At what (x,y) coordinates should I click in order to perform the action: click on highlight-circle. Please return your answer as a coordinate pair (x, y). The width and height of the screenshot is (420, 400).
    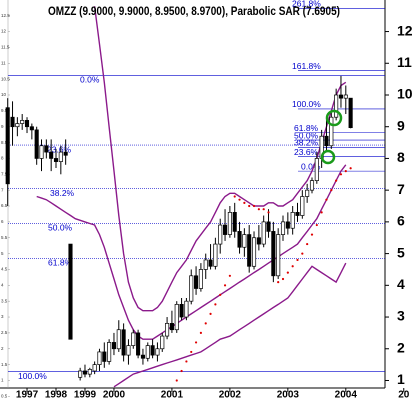
    Looking at the image, I should click on (334, 118).